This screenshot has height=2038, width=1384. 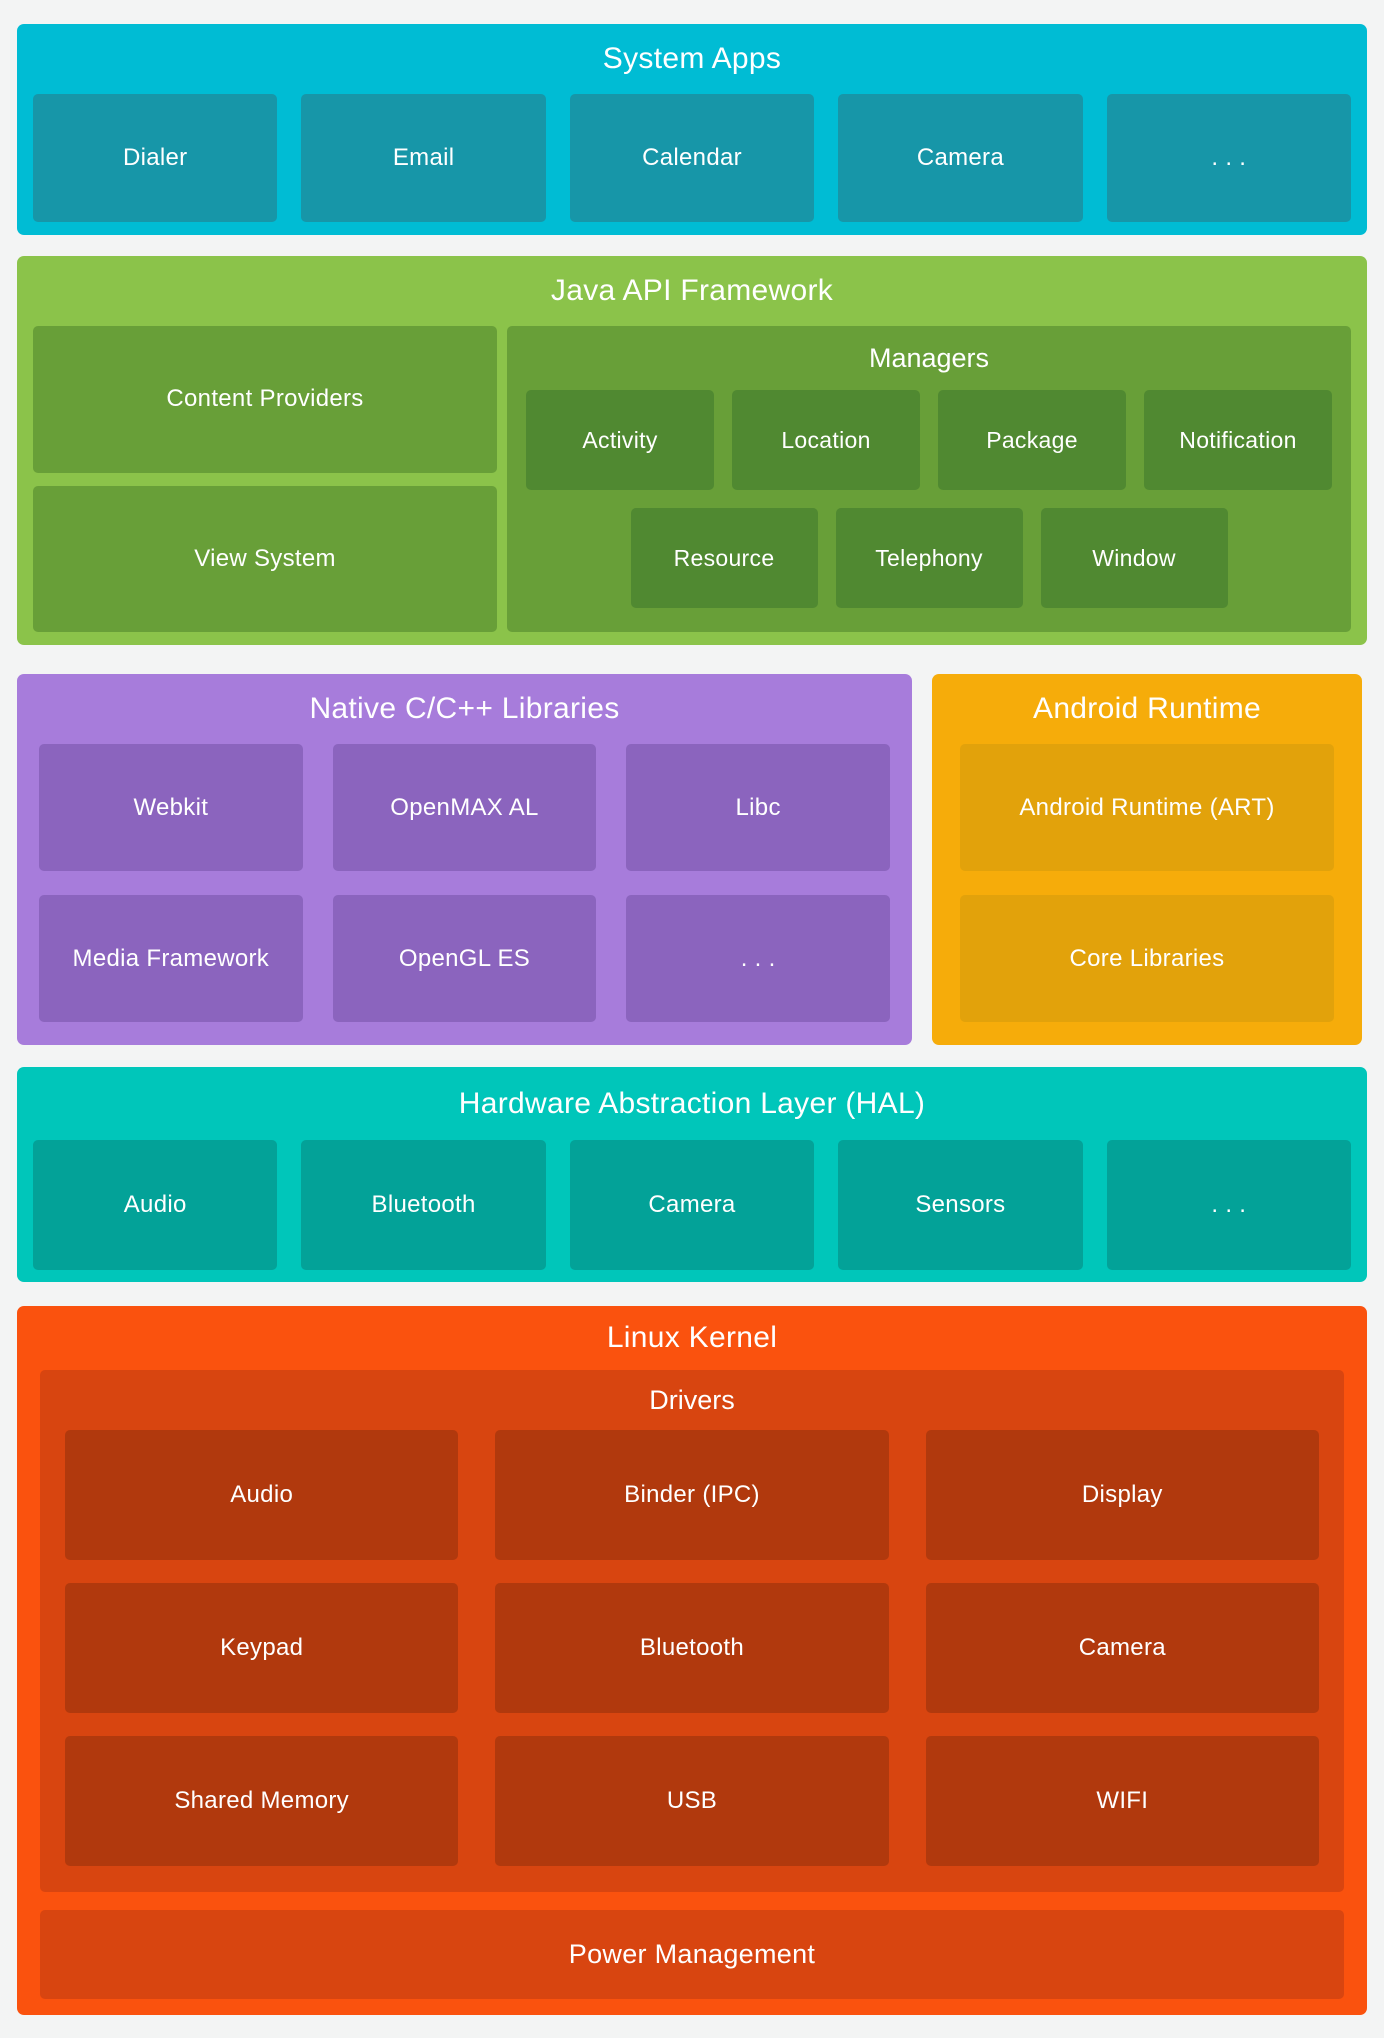 I want to click on android-runtime-title: Android Runtime, so click(x=1147, y=708).